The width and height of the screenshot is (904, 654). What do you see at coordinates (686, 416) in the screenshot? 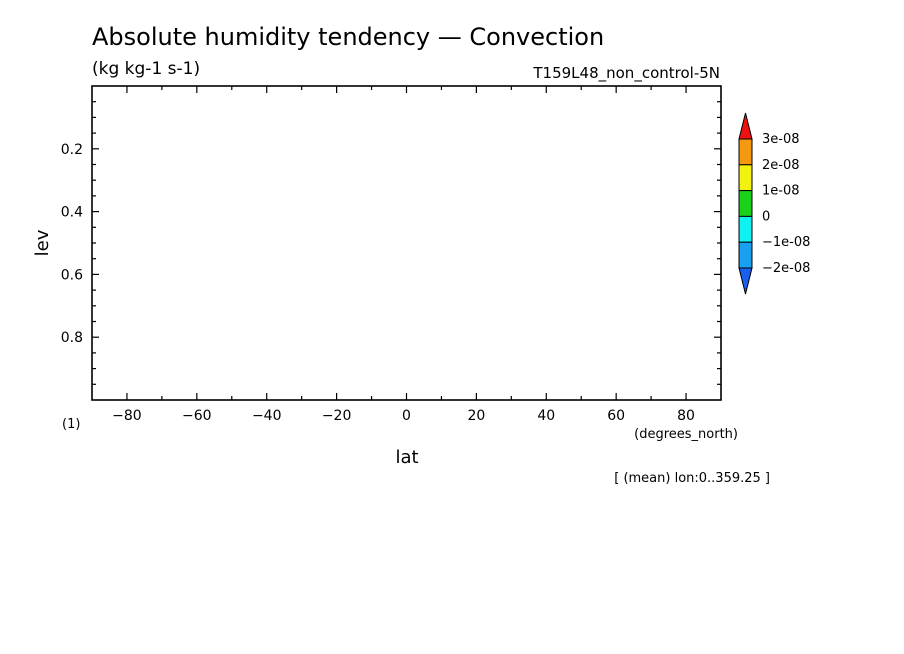
I see `x-tick-label: 80` at bounding box center [686, 416].